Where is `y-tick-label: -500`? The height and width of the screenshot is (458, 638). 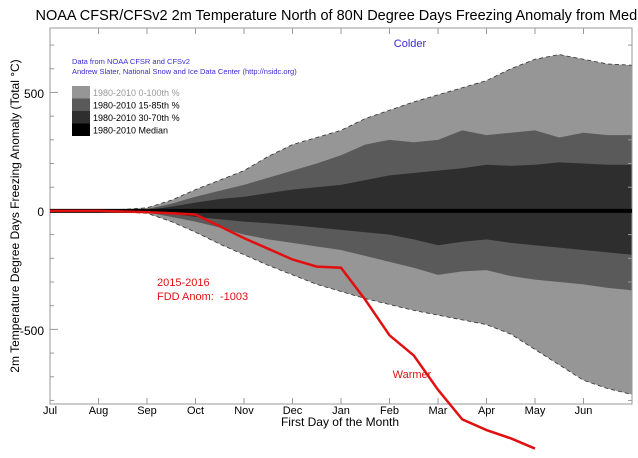 y-tick-label: -500 is located at coordinates (32, 331).